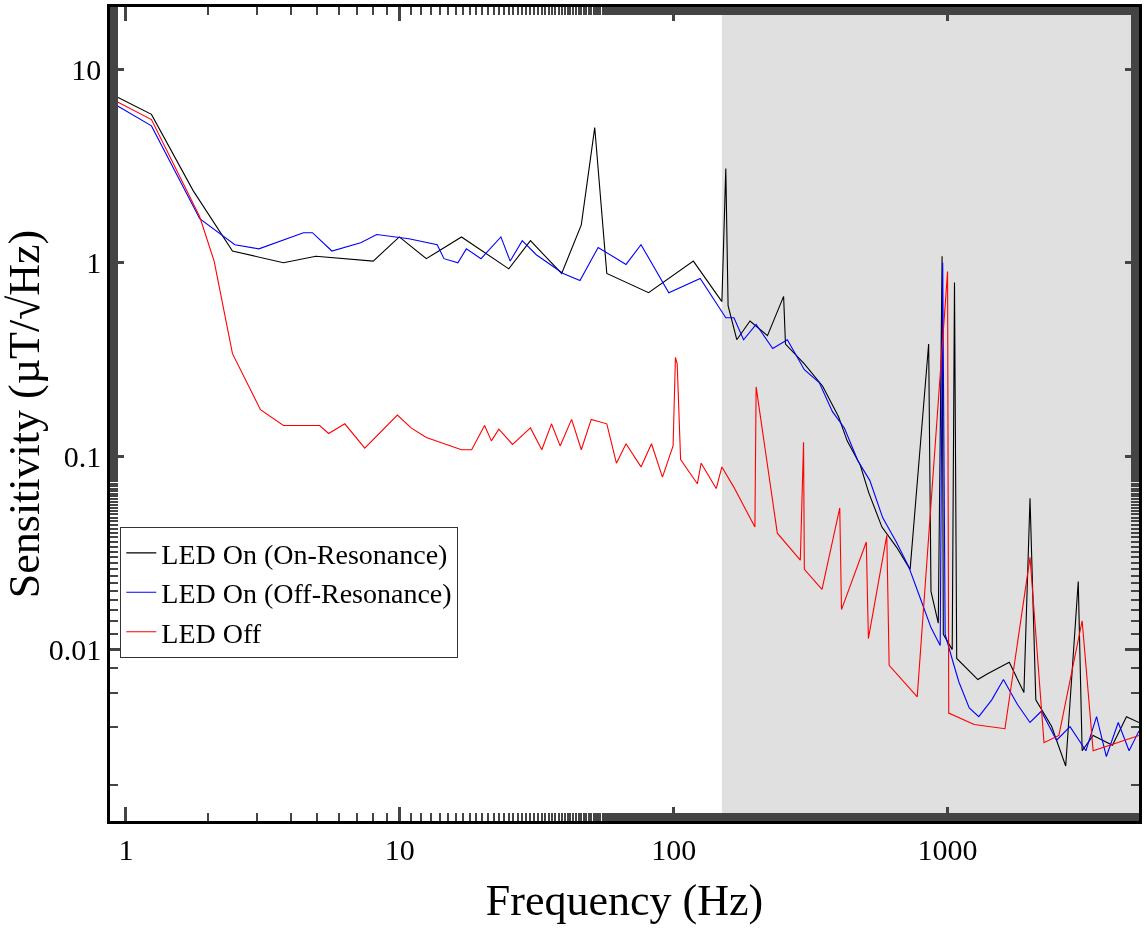 This screenshot has width=1146, height=941. Describe the element at coordinates (304, 554) in the screenshot. I see `legend-label: LED On (On-Resonance)` at that location.